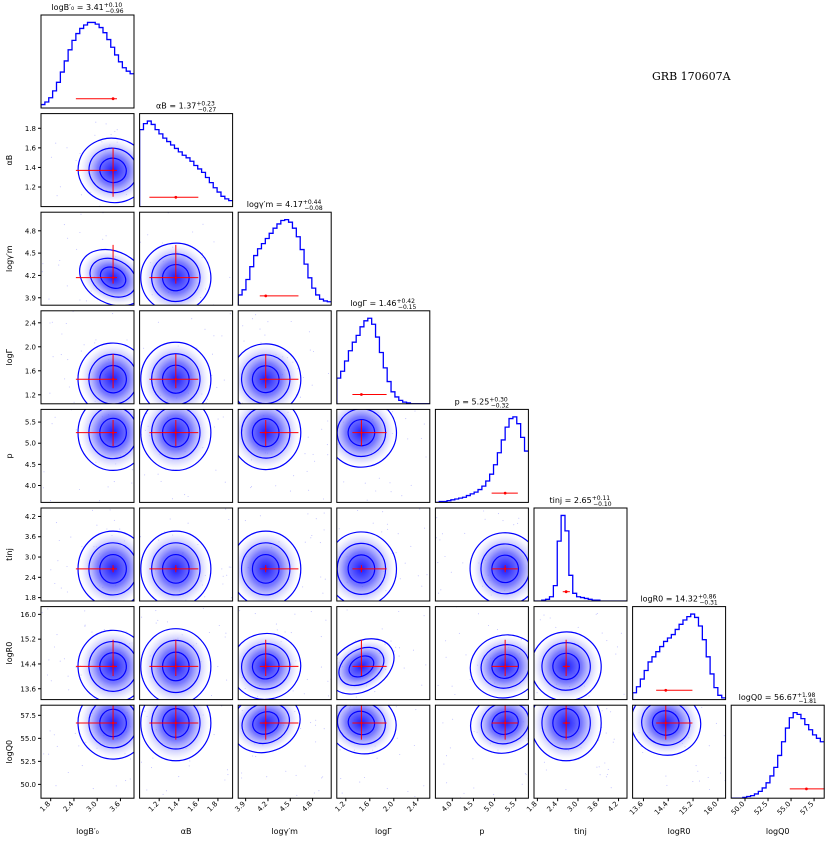 This screenshot has height=846, width=830. What do you see at coordinates (9, 554) in the screenshot?
I see `y-axis-label-tinj: tinj` at bounding box center [9, 554].